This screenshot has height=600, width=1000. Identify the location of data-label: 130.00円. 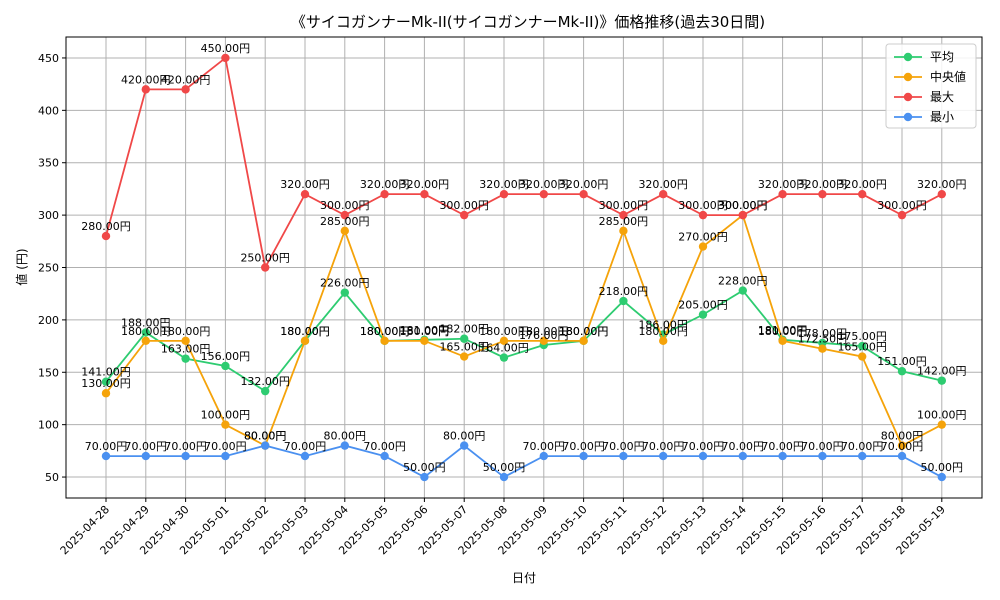
(106, 383).